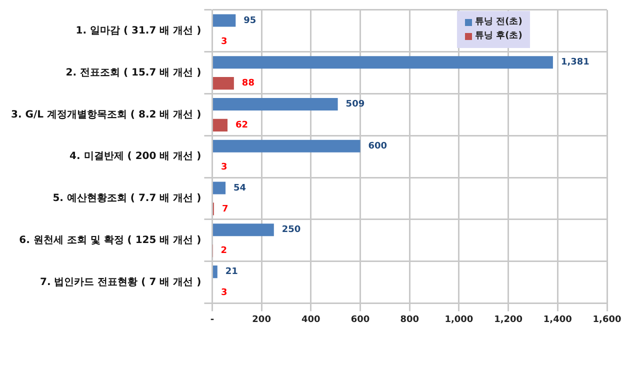 The width and height of the screenshot is (625, 388). What do you see at coordinates (127, 198) in the screenshot?
I see `y-tick-label: 5. 예산현황조회 ( 7.7 배 개선 )` at bounding box center [127, 198].